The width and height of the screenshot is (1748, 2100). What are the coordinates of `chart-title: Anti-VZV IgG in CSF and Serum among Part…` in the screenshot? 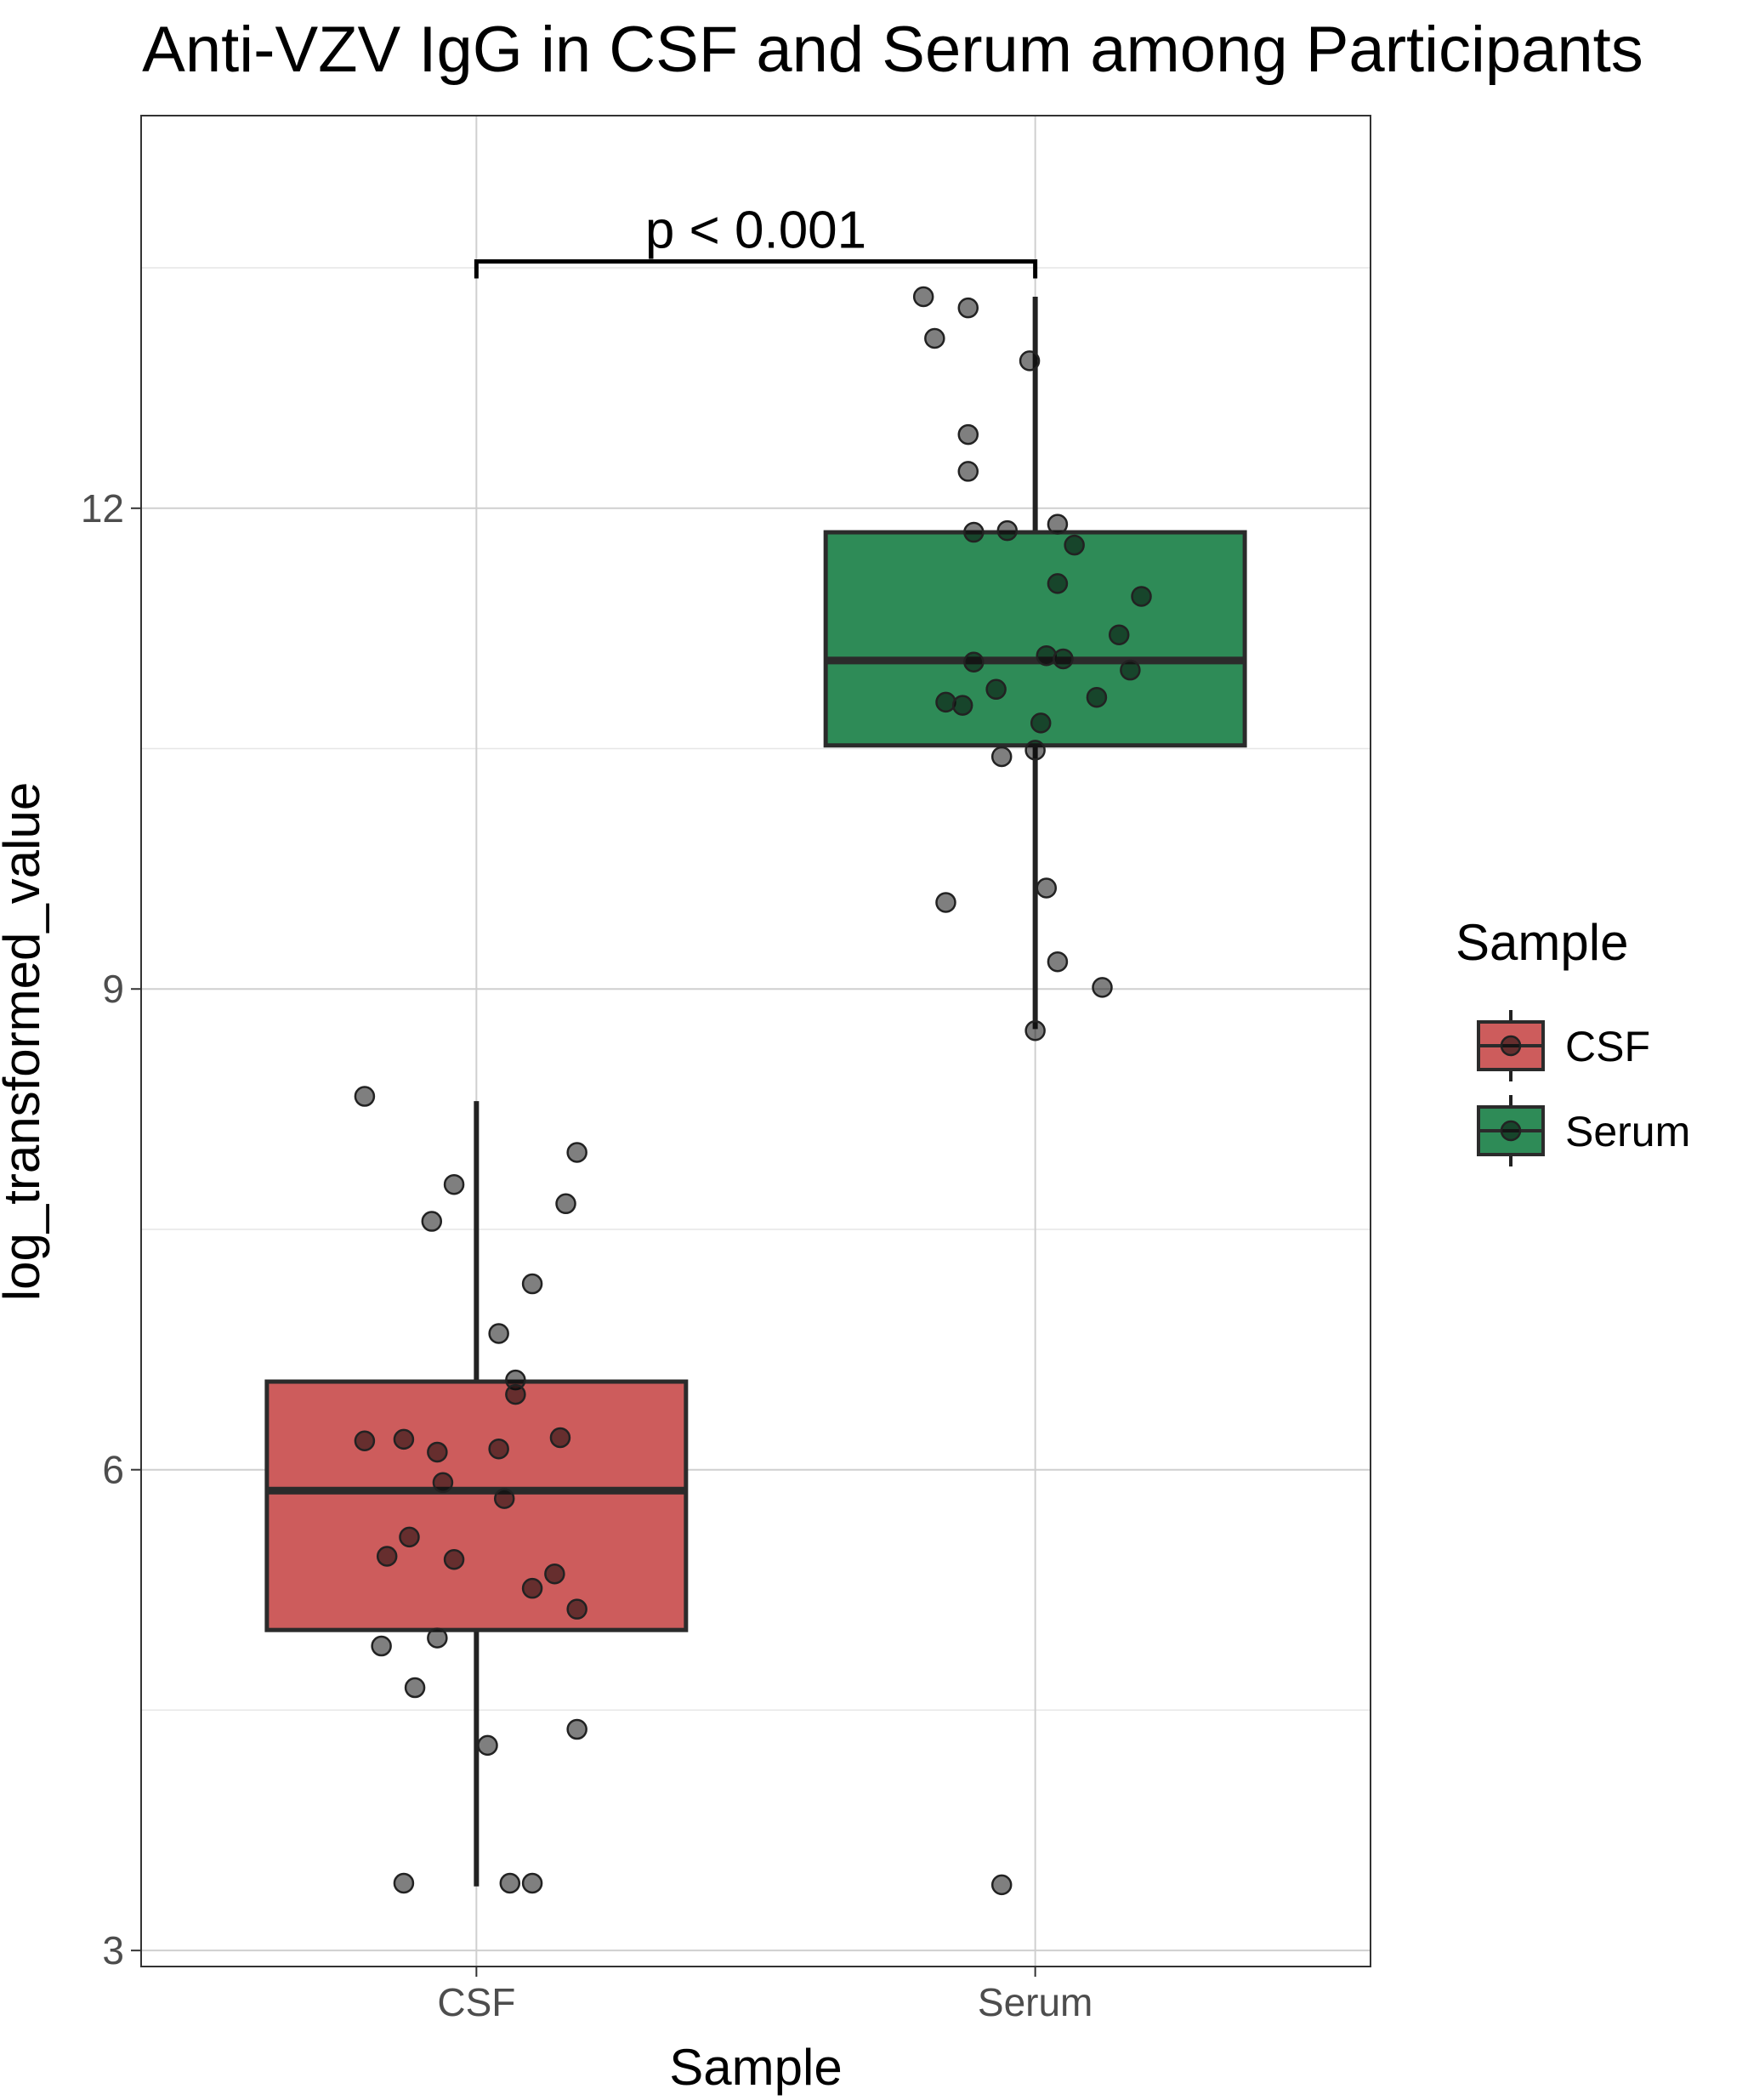 It's located at (892, 50).